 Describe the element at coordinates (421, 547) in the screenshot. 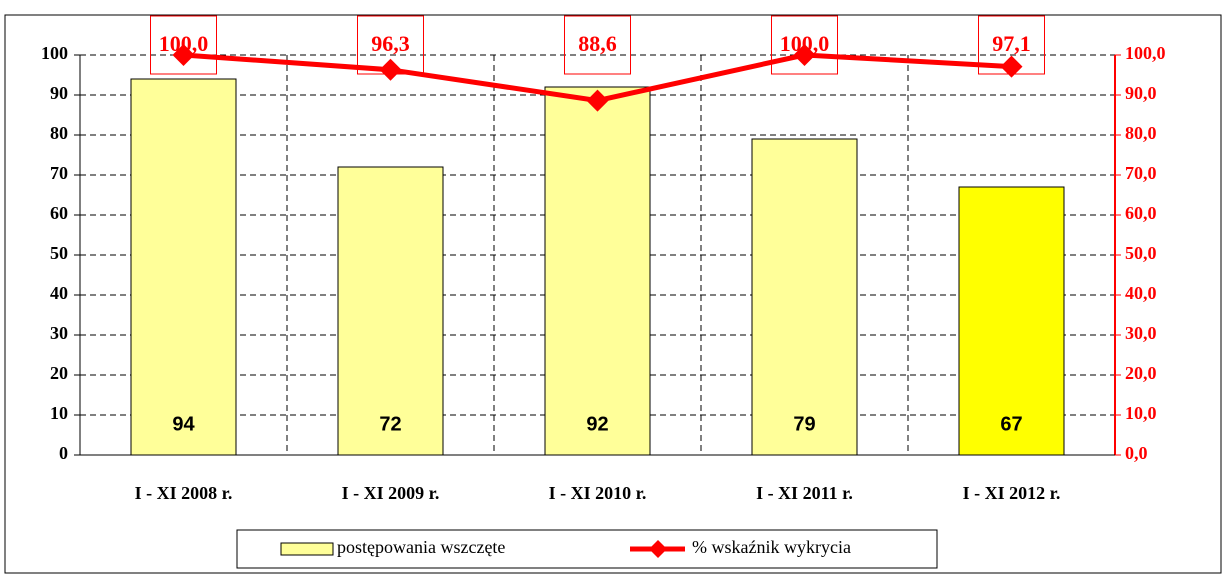

I see `legend-label: postępowania wszczęte` at that location.